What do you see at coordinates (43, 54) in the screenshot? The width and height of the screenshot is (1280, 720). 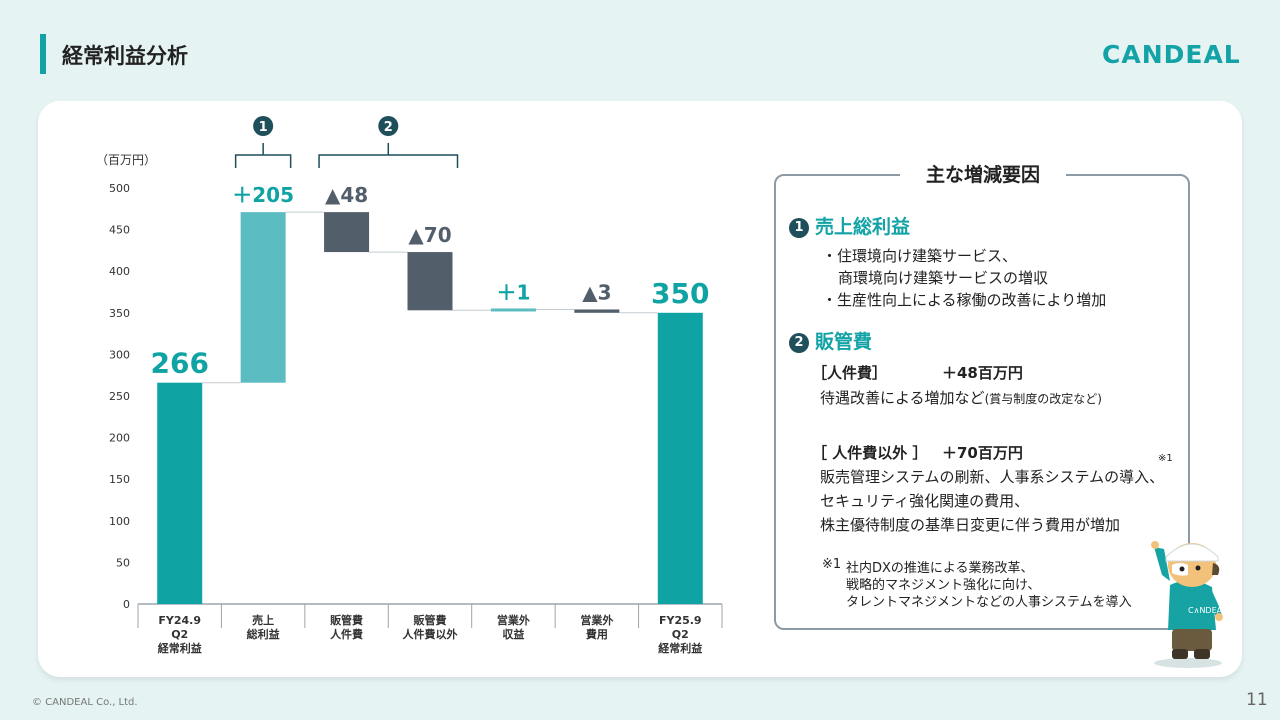 I see `title-accent-bar` at bounding box center [43, 54].